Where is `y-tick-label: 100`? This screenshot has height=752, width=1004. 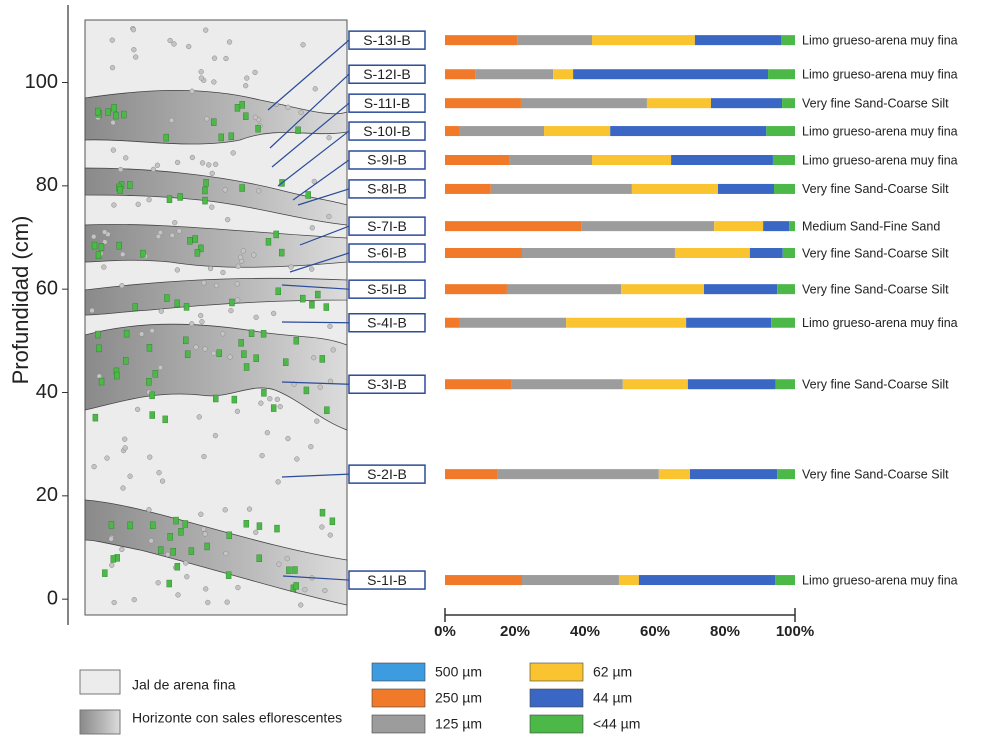 y-tick-label: 100 is located at coordinates (41, 82).